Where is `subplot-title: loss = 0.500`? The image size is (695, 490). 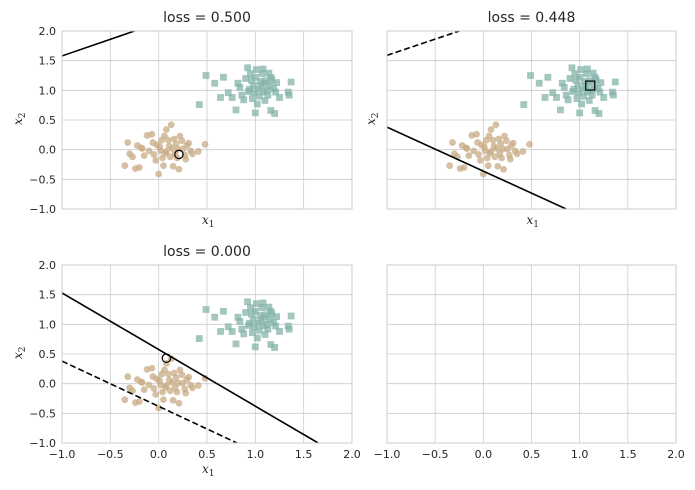
subplot-title: loss = 0.500 is located at coordinates (207, 18).